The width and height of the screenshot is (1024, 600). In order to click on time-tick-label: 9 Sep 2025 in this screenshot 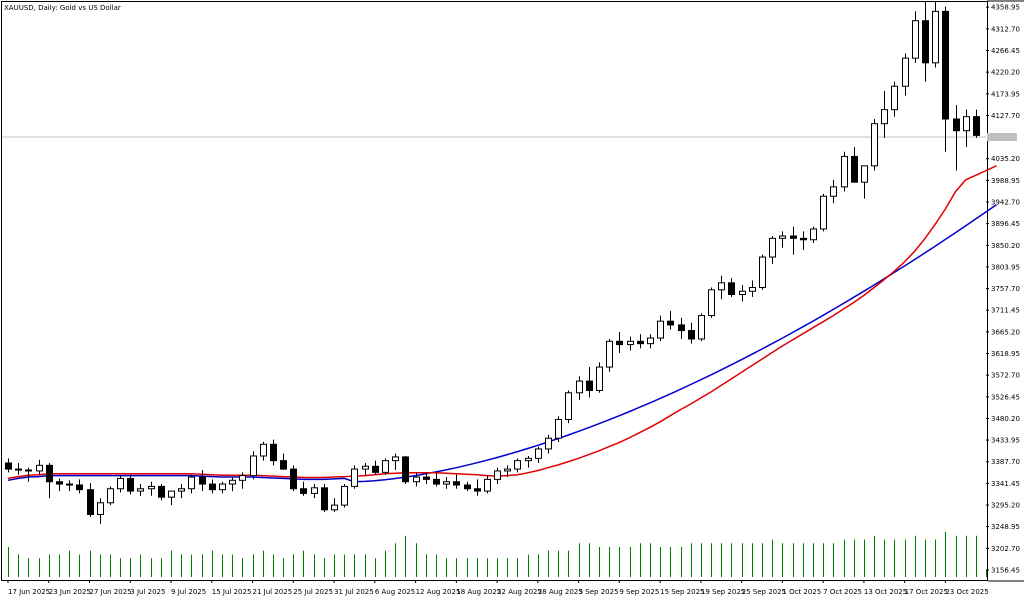, I will do `click(639, 592)`.